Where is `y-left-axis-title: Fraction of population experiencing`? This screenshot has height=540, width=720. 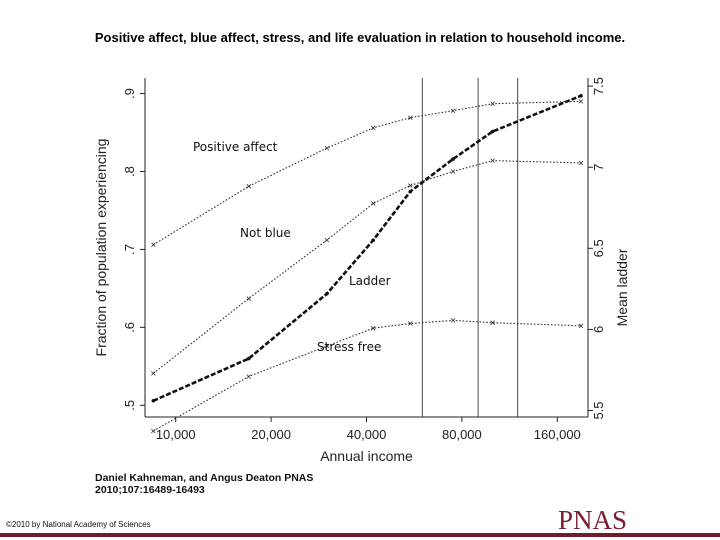
y-left-axis-title: Fraction of population experiencing is located at coordinates (101, 248).